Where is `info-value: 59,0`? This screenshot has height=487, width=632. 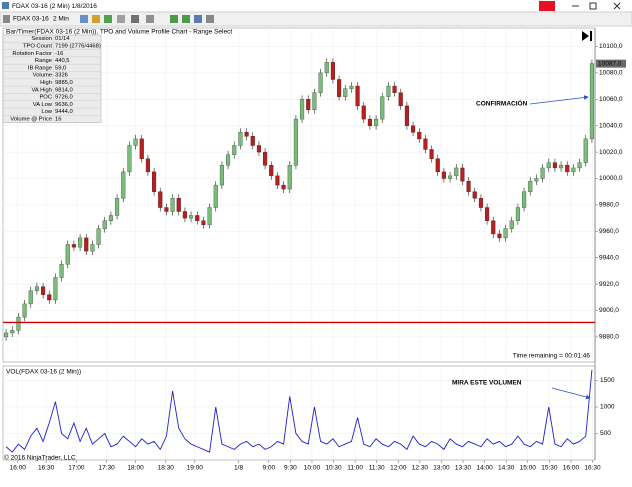 info-value: 59,0 is located at coordinates (60, 68).